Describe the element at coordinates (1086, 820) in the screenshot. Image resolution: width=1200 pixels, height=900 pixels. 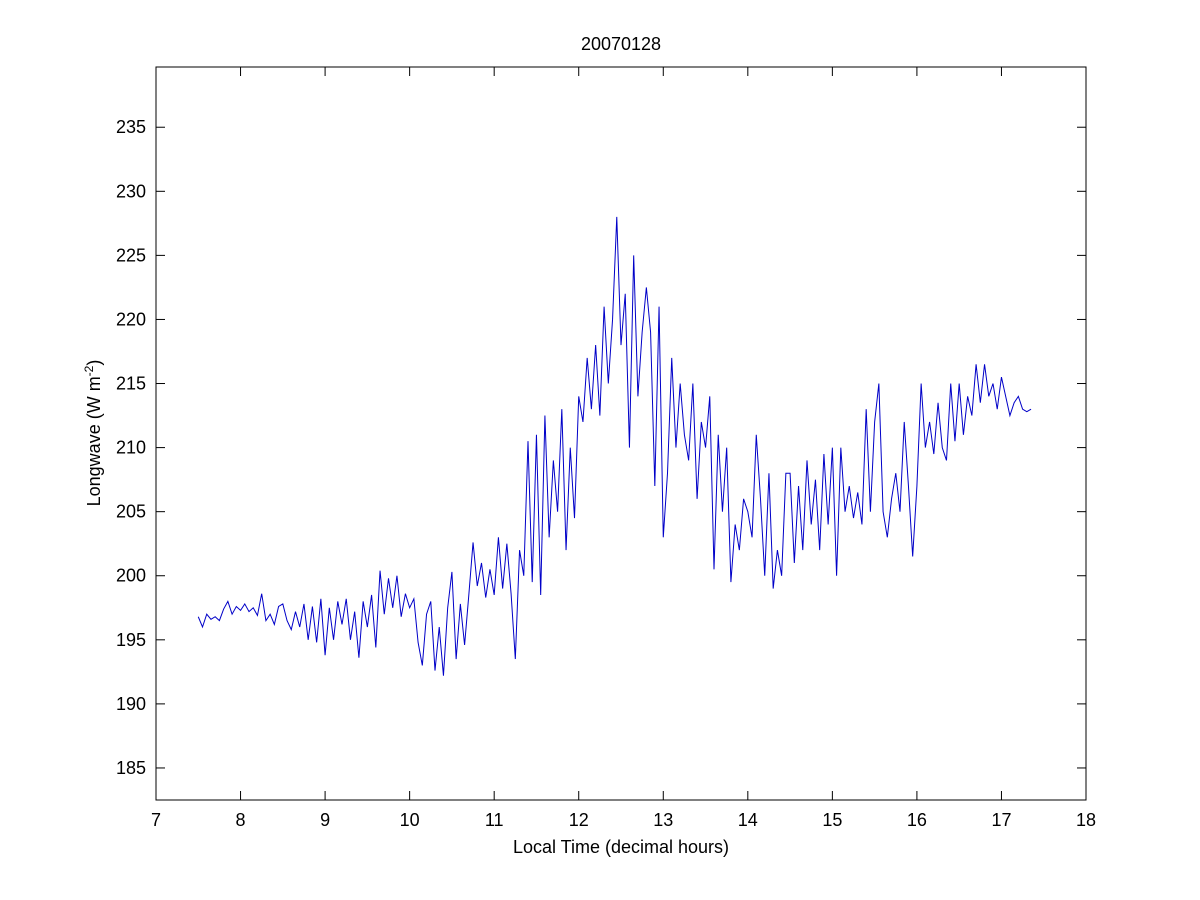
I see `x-tick-label: 18` at that location.